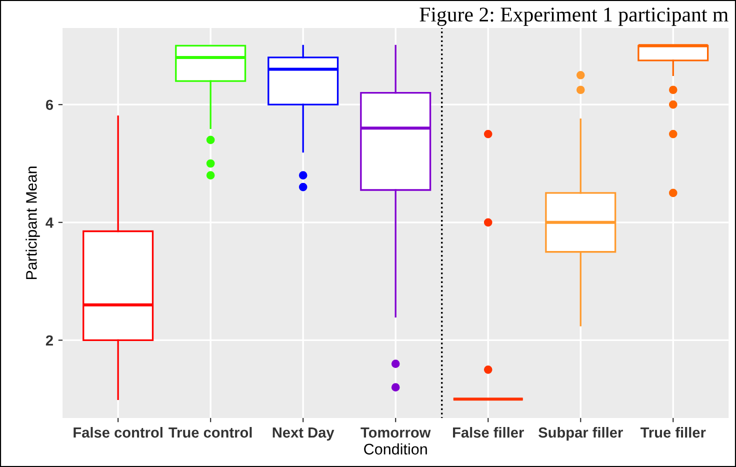 This screenshot has height=467, width=736. Describe the element at coordinates (395, 449) in the screenshot. I see `x-axis-title: Condition` at that location.